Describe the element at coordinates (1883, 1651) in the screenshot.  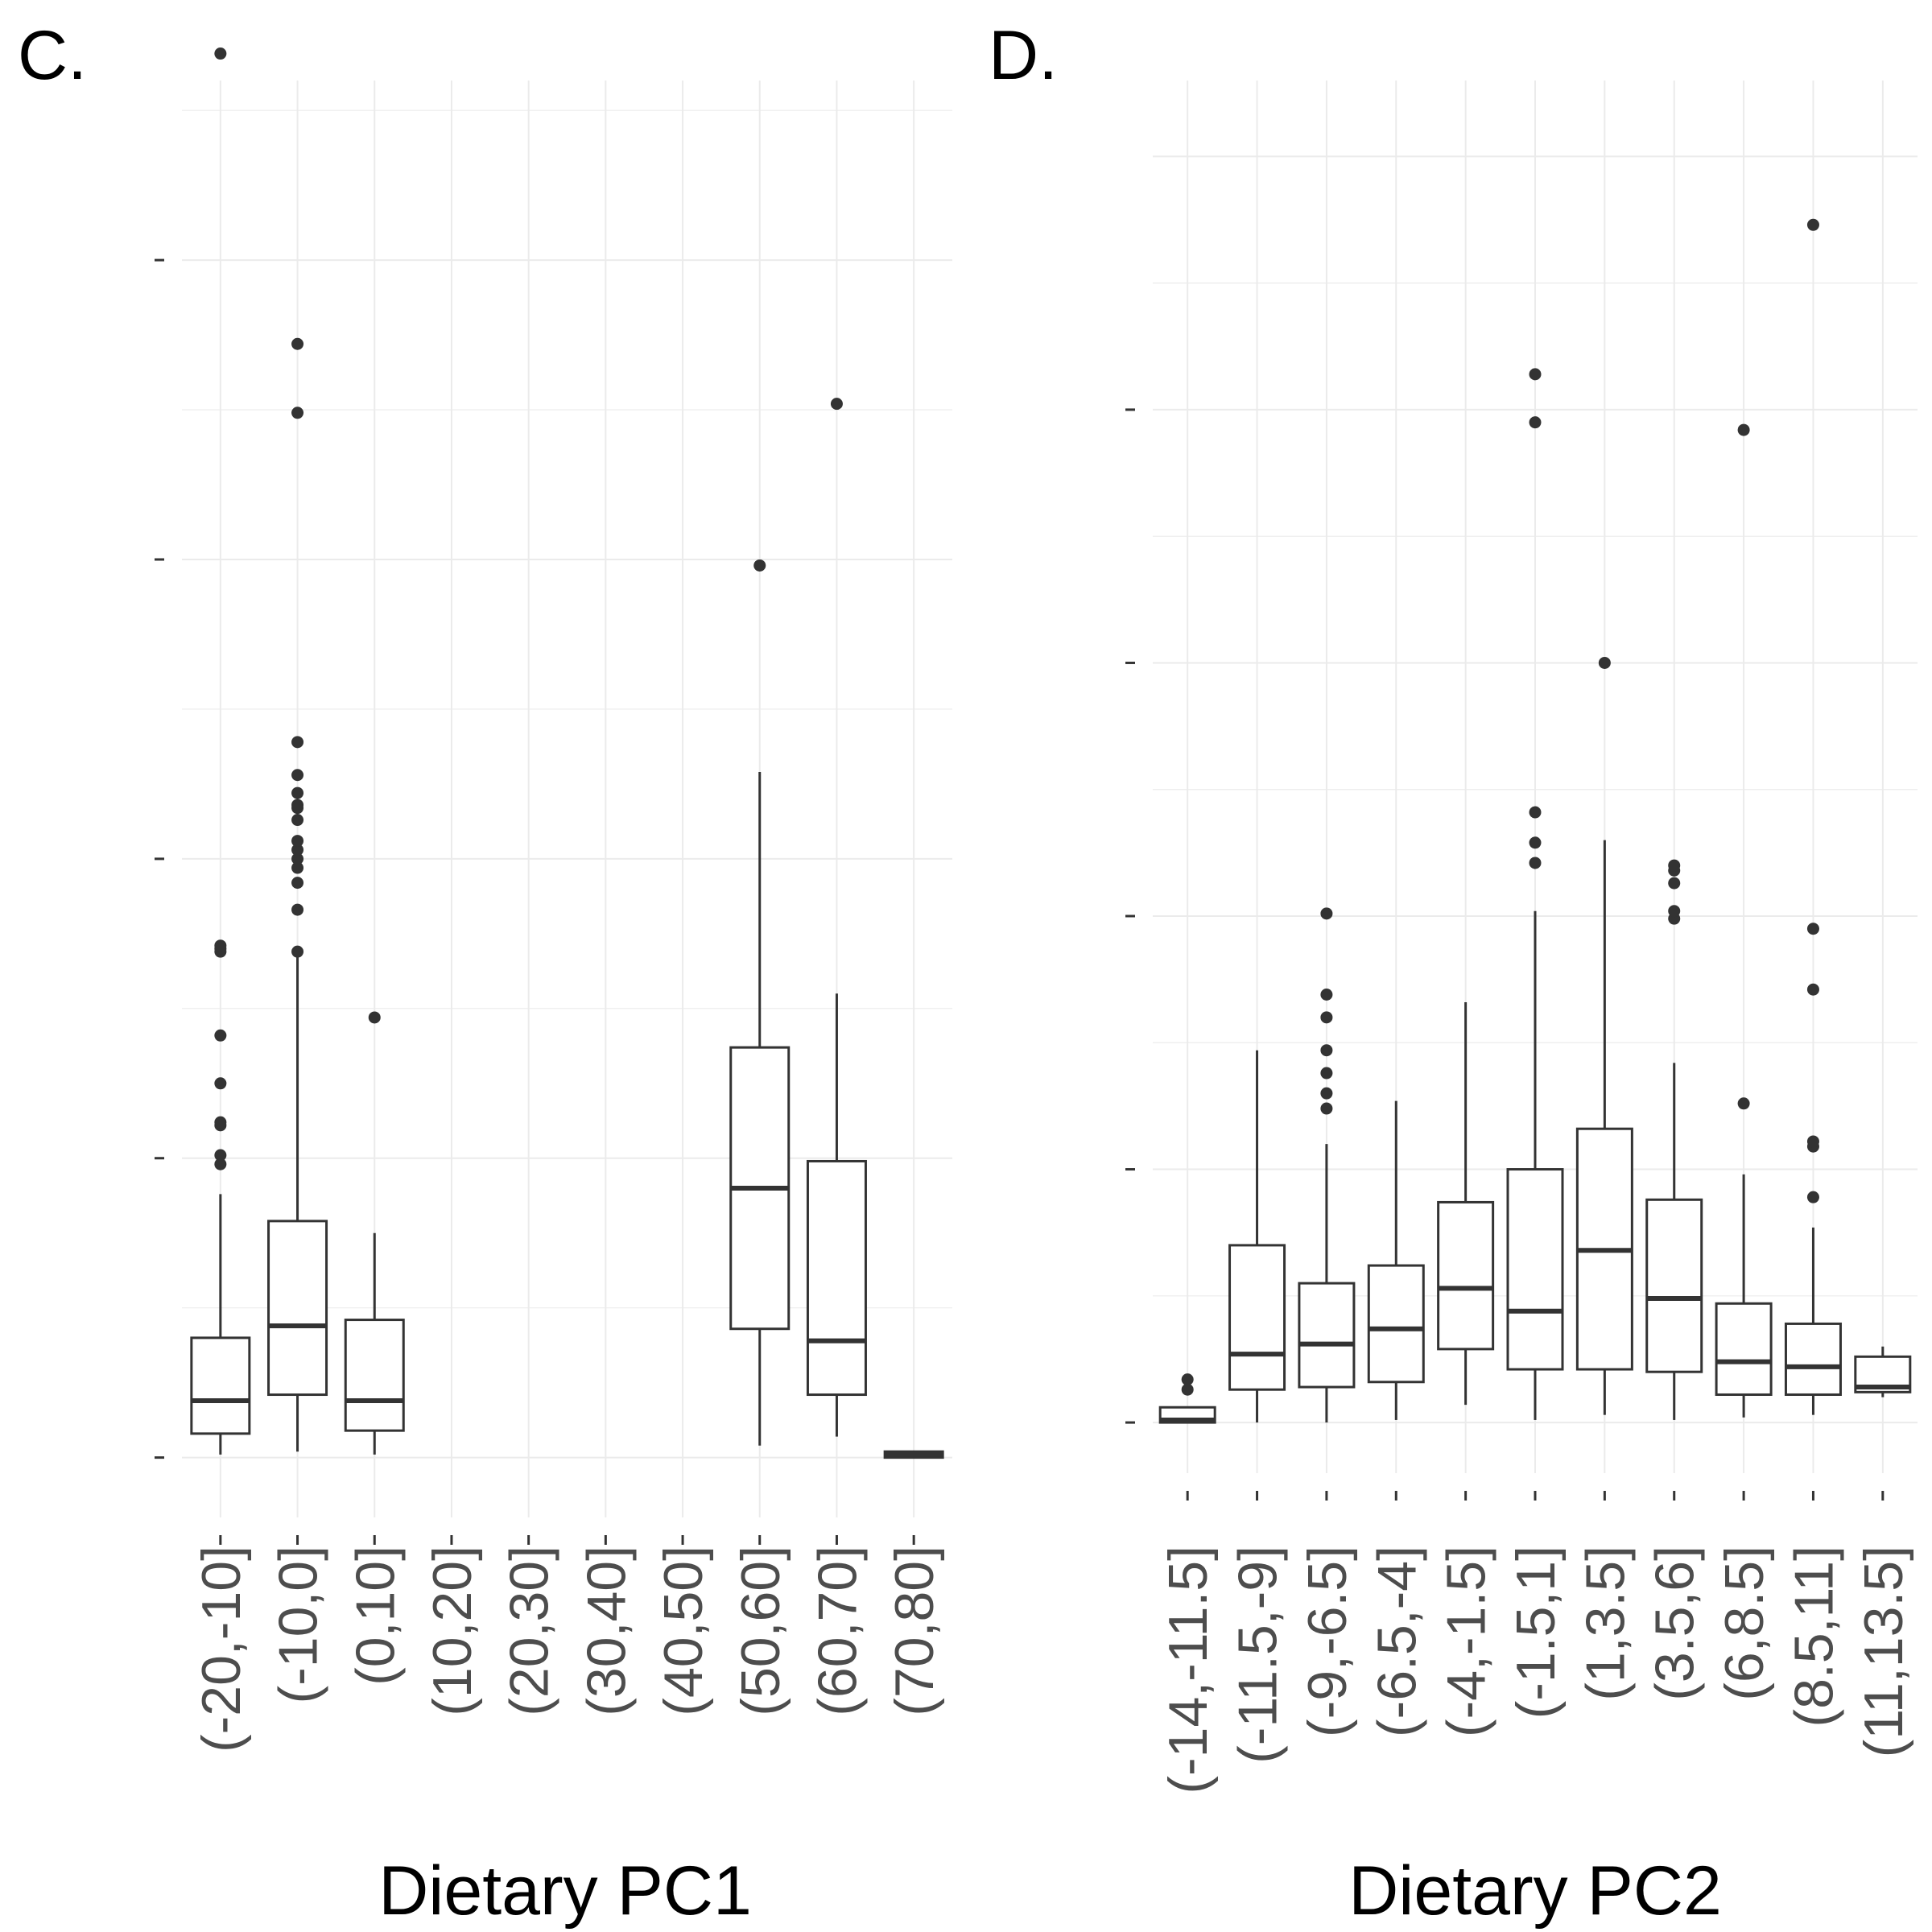
I see `x-tick-label: (11,13.5]` at that location.